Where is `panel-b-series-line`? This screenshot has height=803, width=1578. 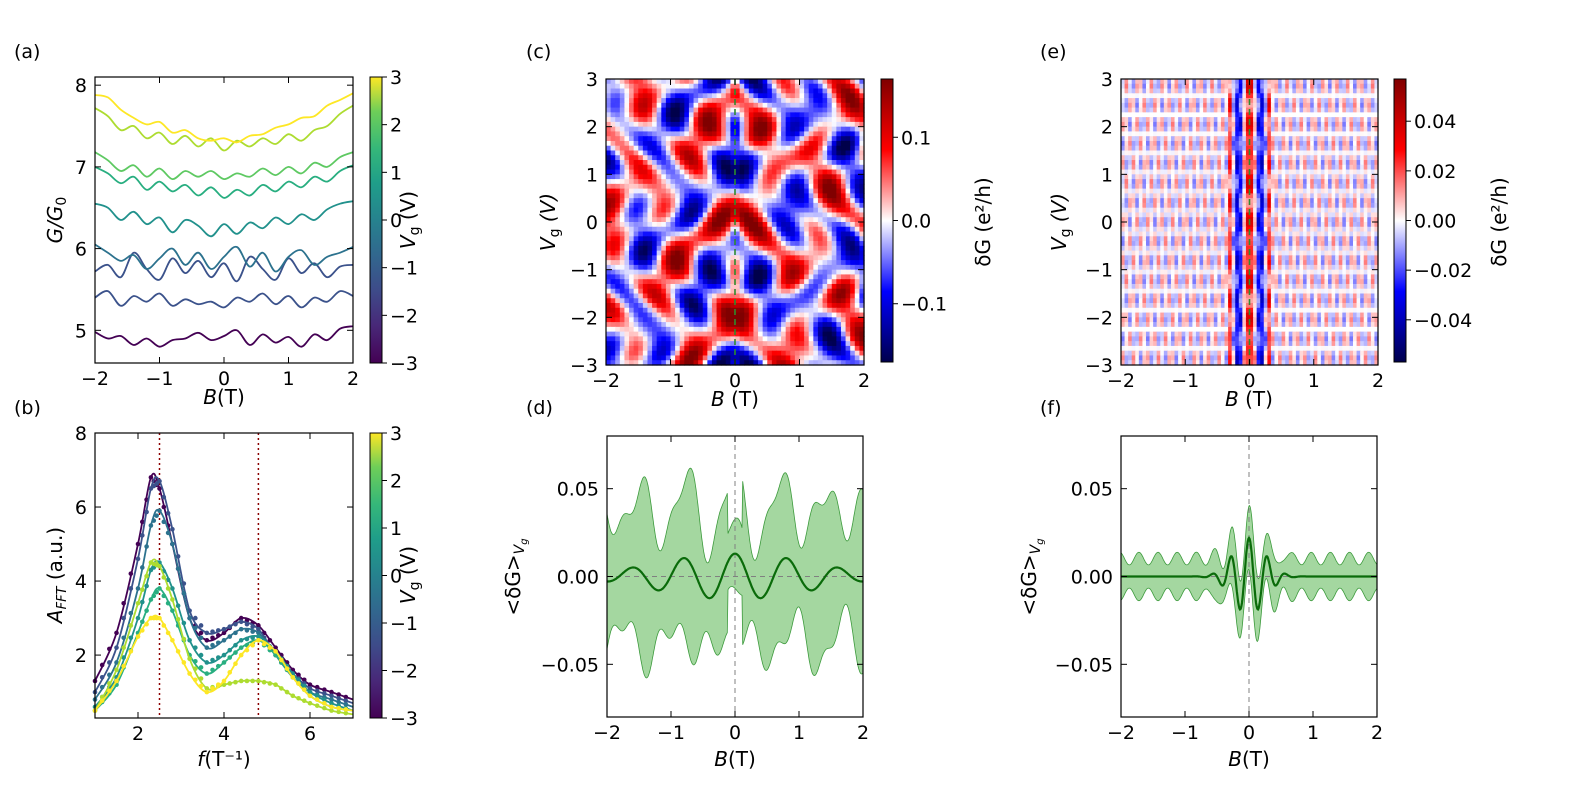
panel-b-series-line is located at coordinates (224, 636).